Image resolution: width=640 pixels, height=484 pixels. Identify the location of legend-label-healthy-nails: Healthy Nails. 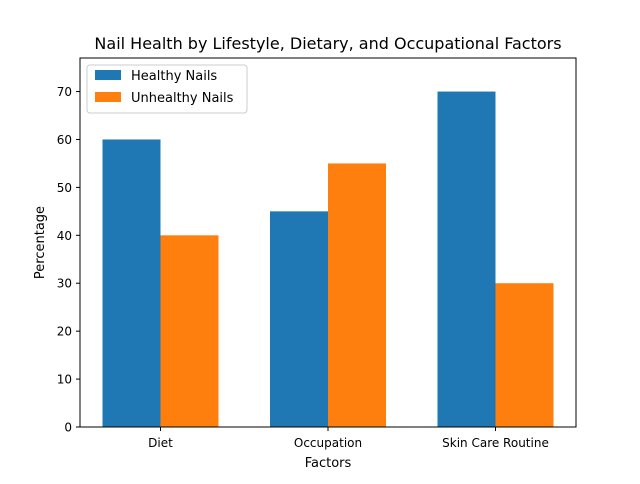
(174, 76).